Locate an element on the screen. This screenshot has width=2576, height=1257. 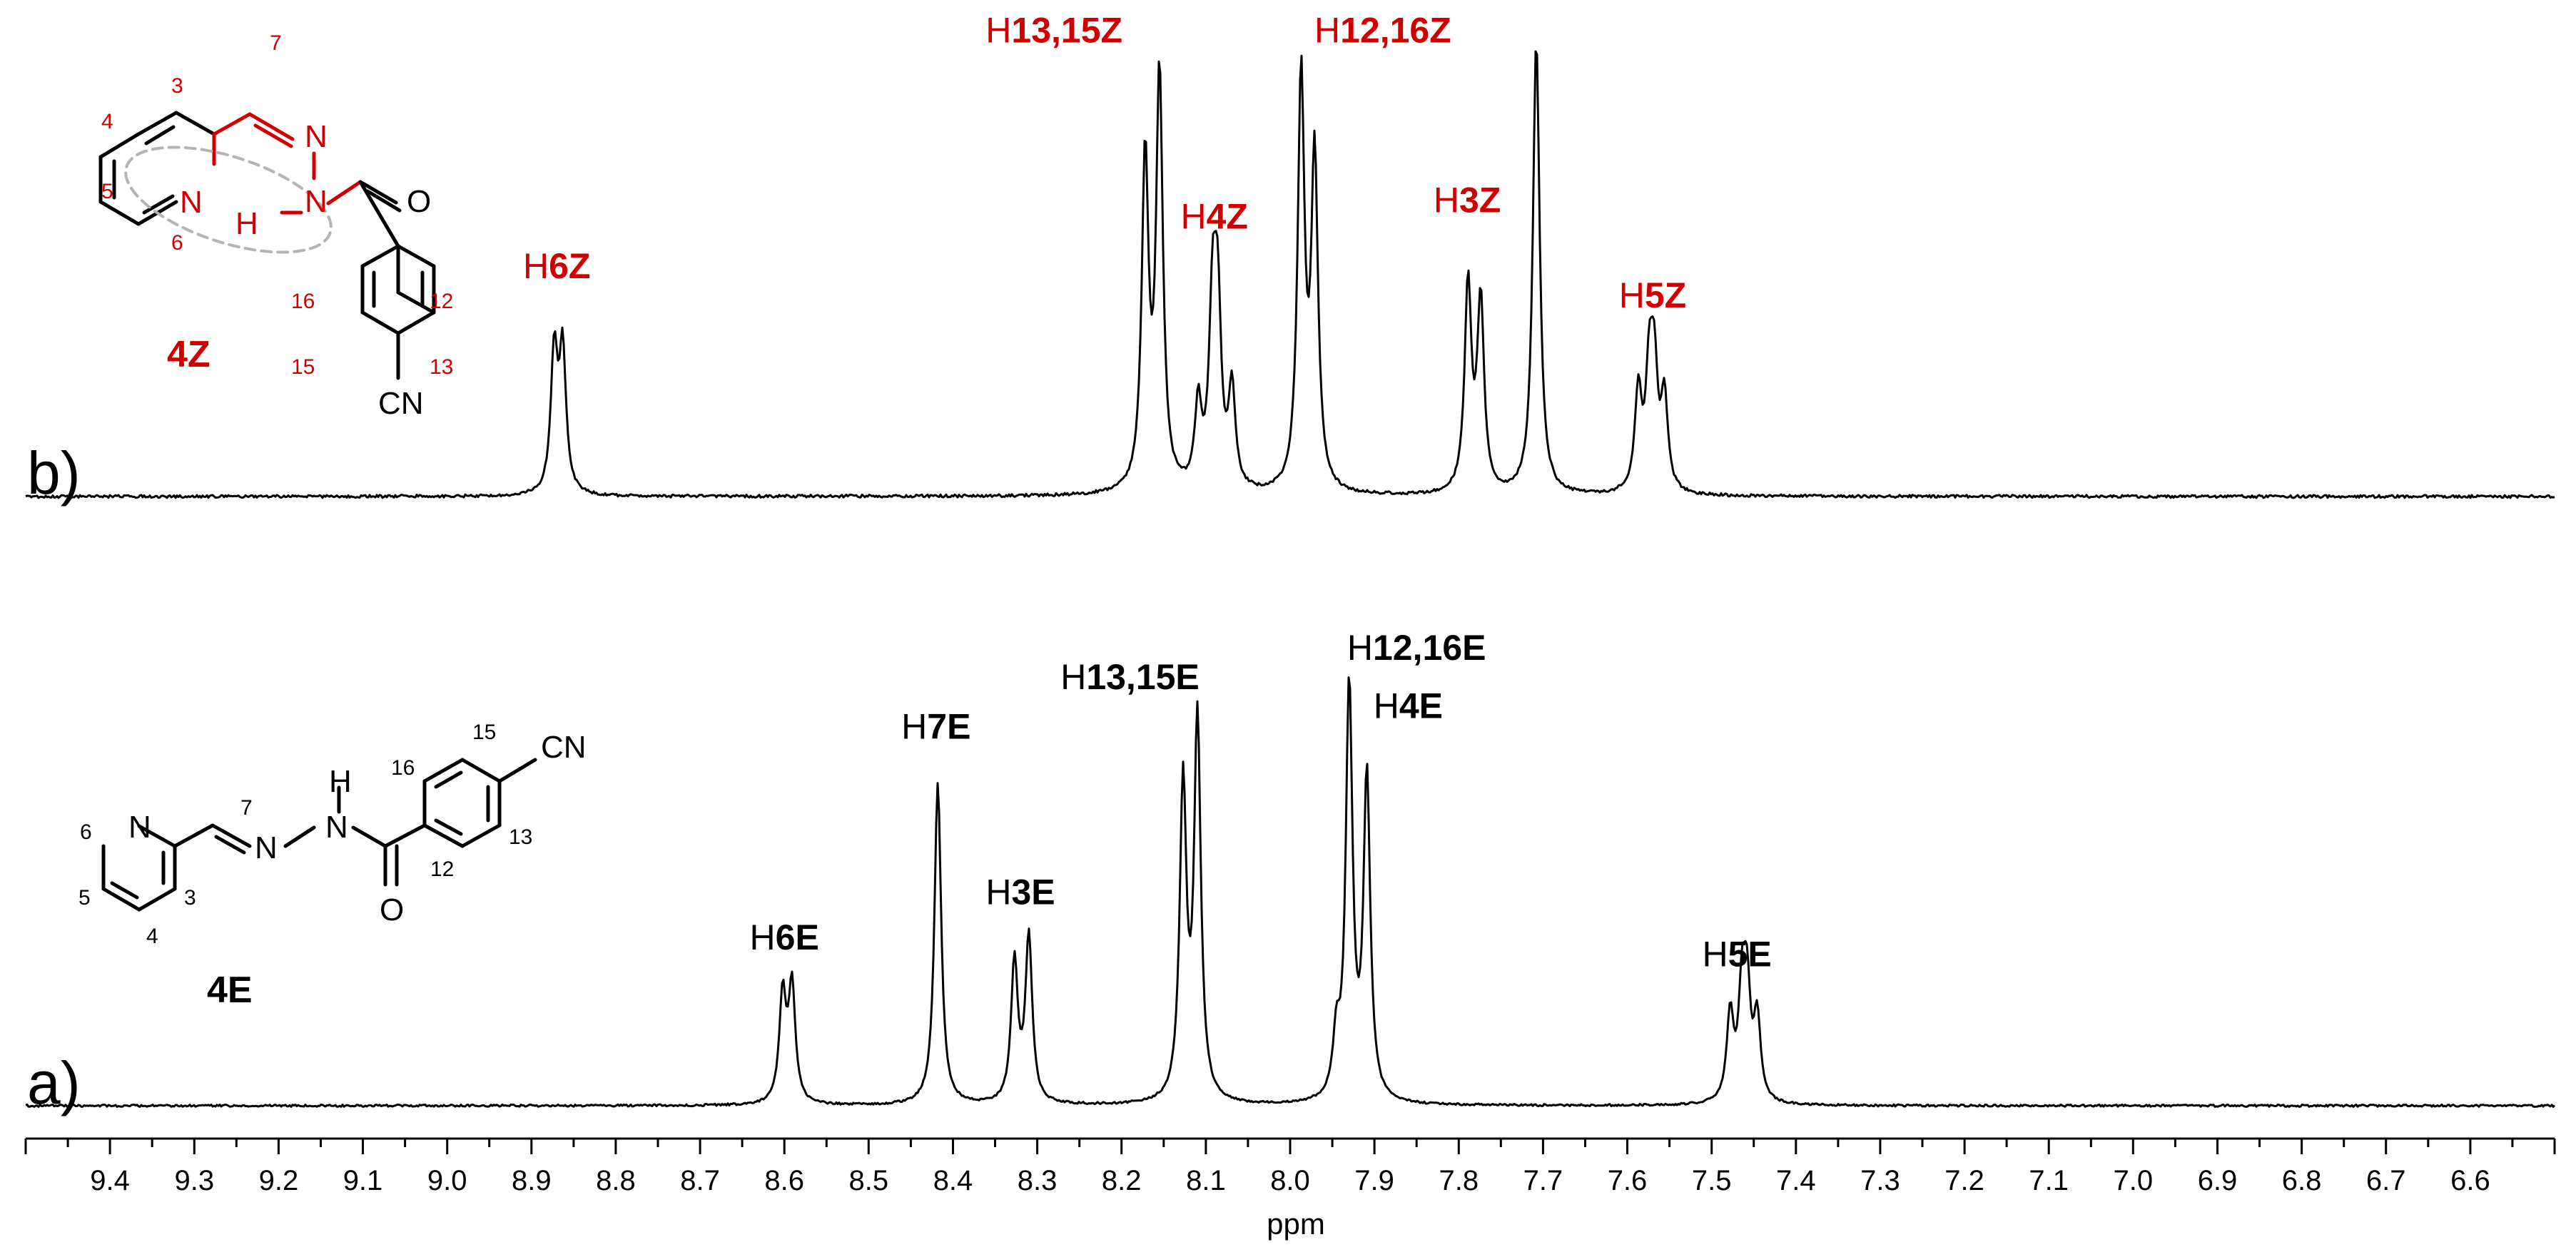
peak-label-assignment: 13,15Z is located at coordinates (1066, 31).